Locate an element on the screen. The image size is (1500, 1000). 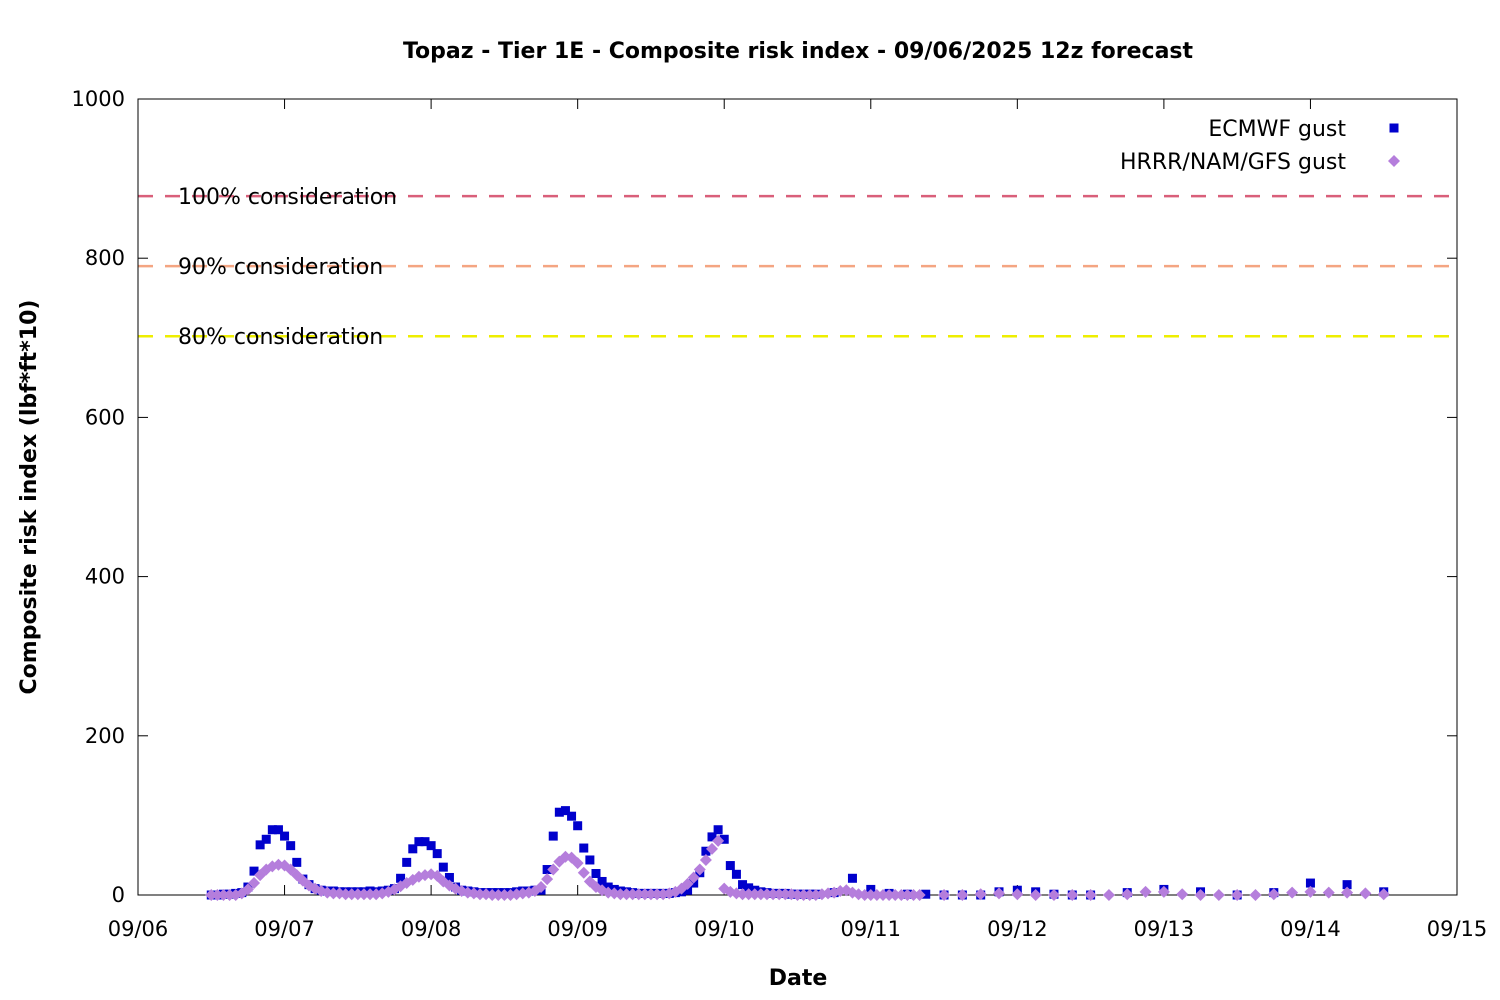
x-tick-label: 09/07 is located at coordinates (284, 929).